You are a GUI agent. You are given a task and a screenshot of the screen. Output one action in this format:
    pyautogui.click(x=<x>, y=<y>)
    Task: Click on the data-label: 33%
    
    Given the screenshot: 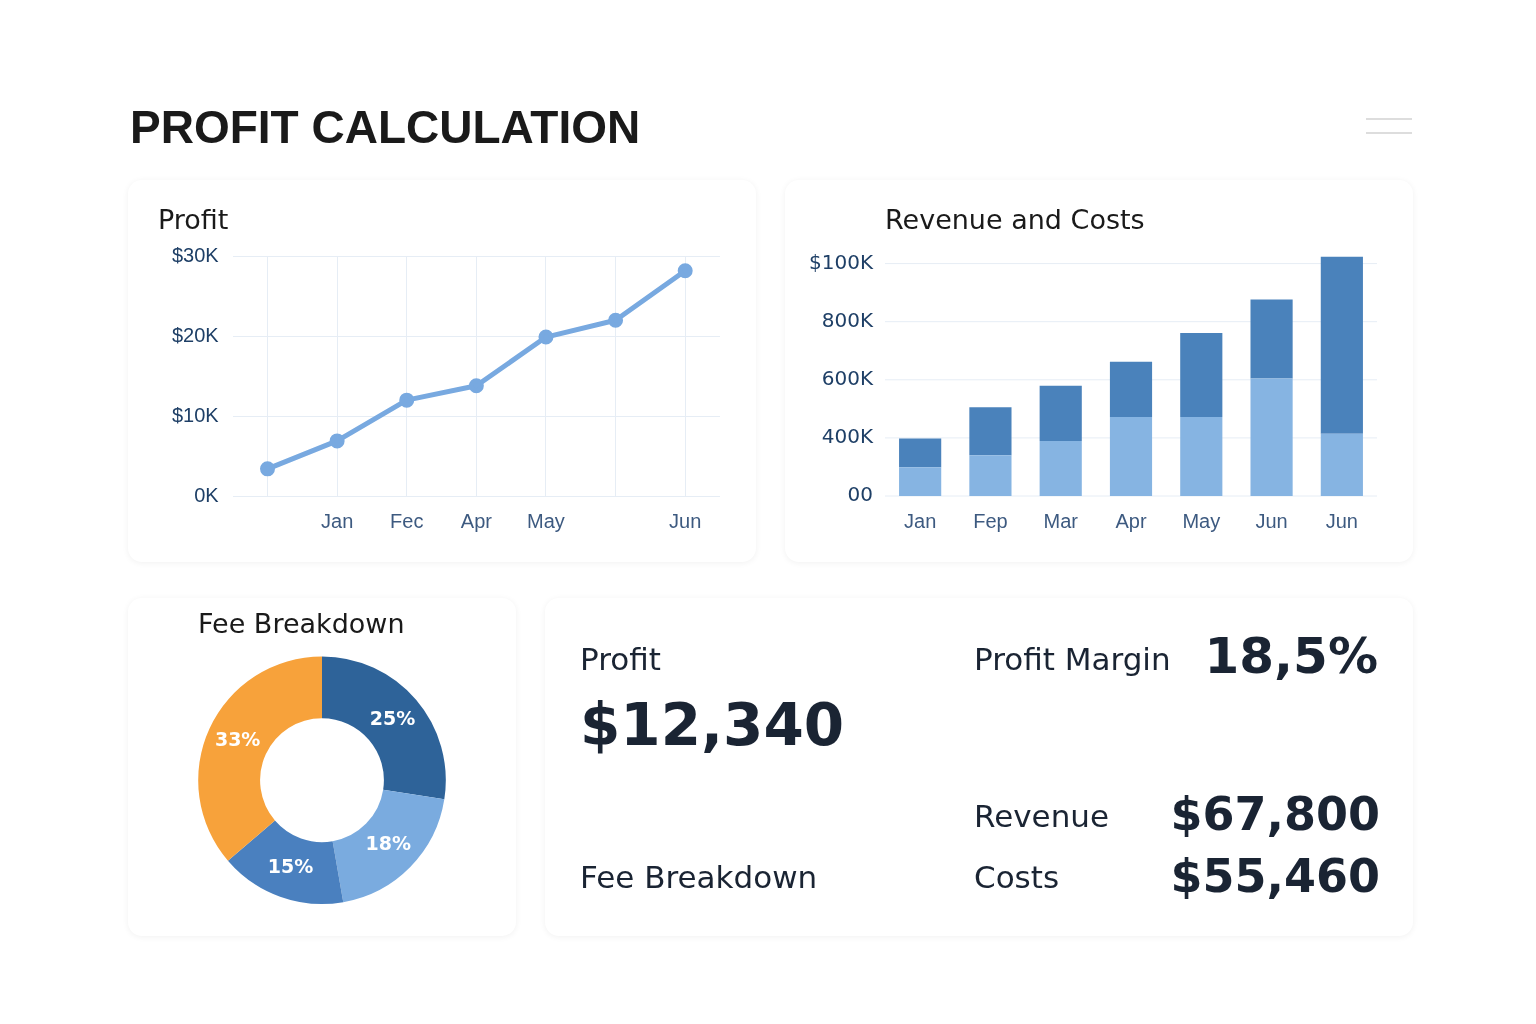 What is the action you would take?
    pyautogui.click(x=237, y=739)
    